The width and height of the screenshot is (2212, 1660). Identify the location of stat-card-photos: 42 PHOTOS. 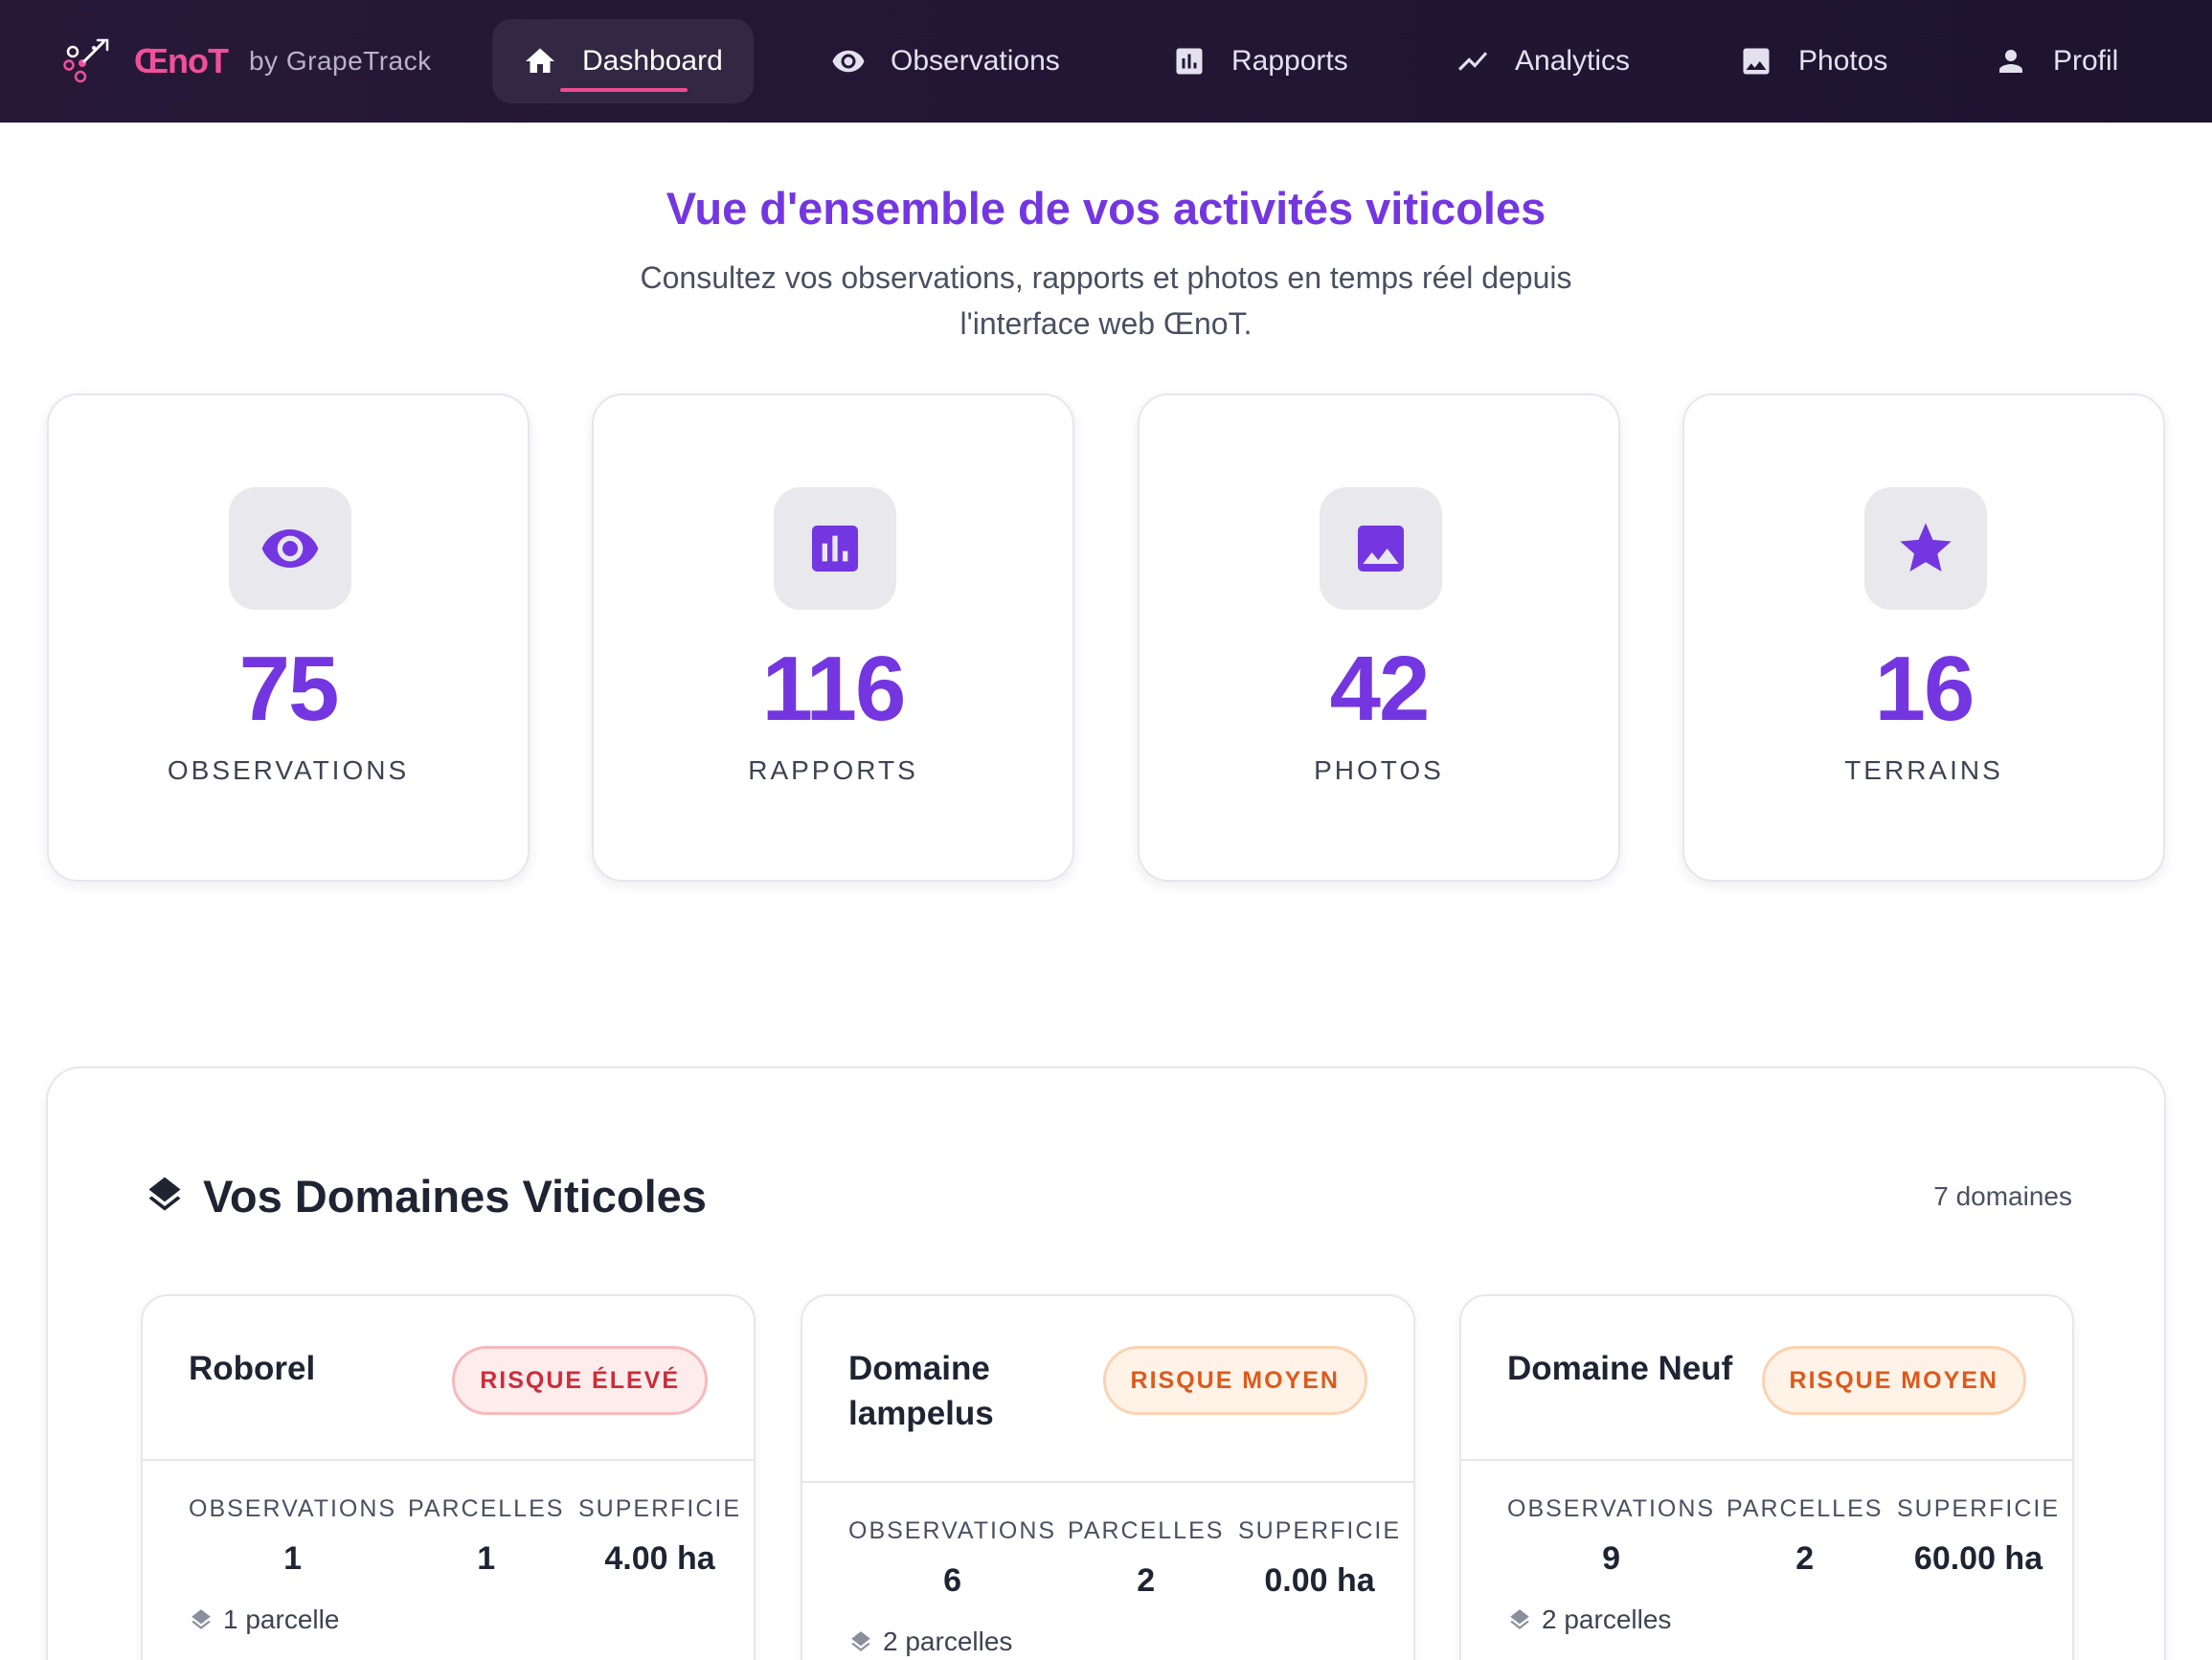
(1379, 637).